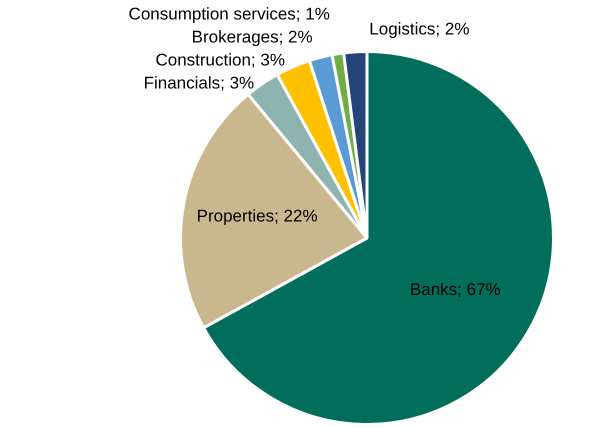  Describe the element at coordinates (229, 14) in the screenshot. I see `slice-label: Consumption services; 1%` at that location.